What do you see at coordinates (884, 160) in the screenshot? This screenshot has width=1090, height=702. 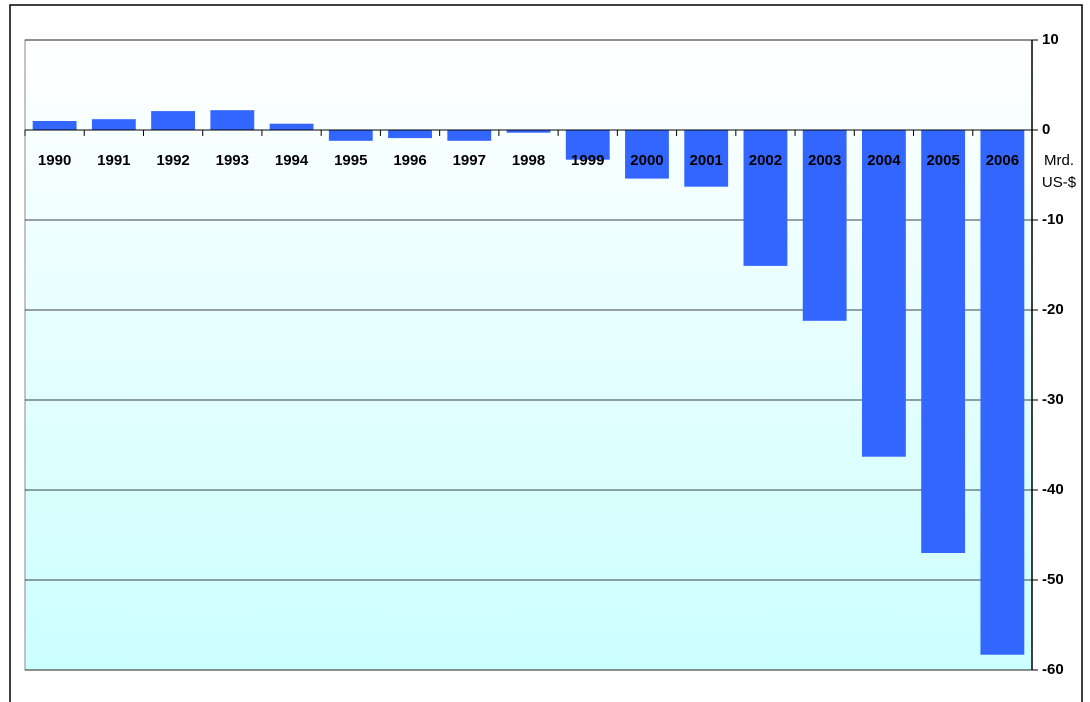 I see `x-tick-label: 2004` at bounding box center [884, 160].